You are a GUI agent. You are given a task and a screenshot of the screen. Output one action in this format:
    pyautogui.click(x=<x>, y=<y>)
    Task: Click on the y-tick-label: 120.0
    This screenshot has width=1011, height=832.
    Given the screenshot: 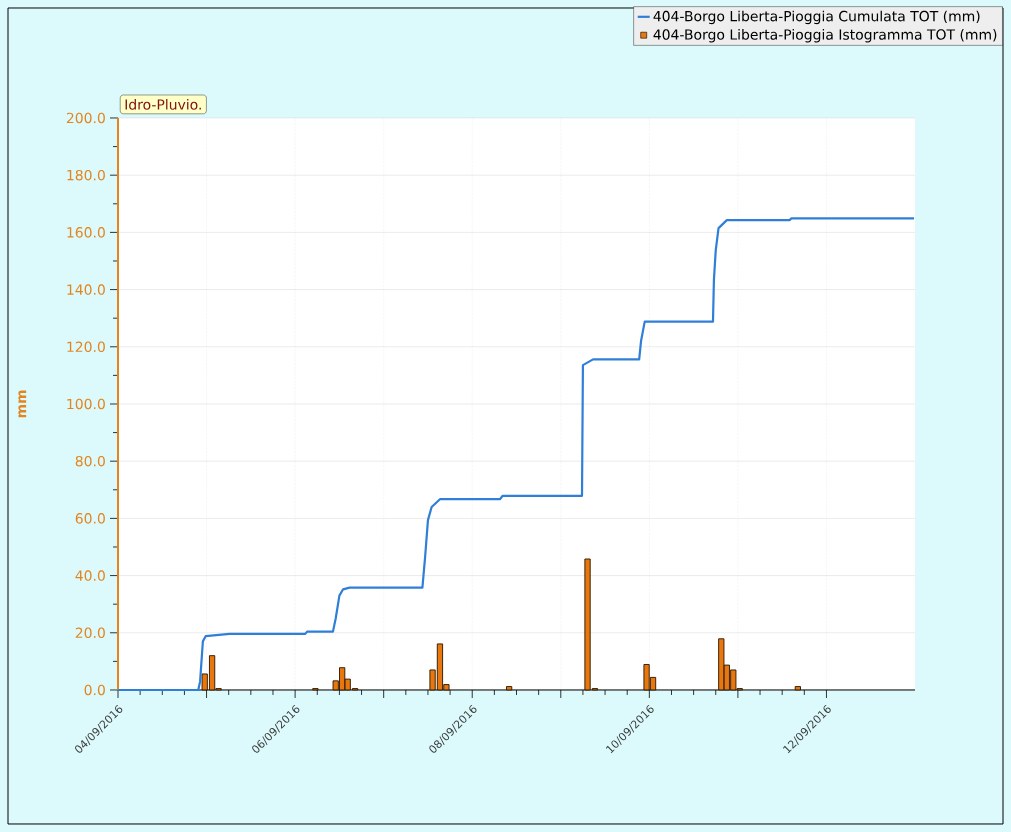 What is the action you would take?
    pyautogui.click(x=86, y=347)
    